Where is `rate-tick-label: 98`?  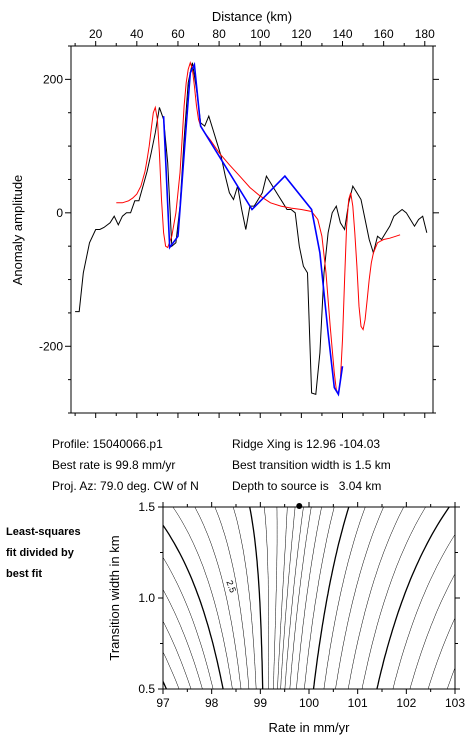
rate-tick-label: 98 is located at coordinates (212, 703).